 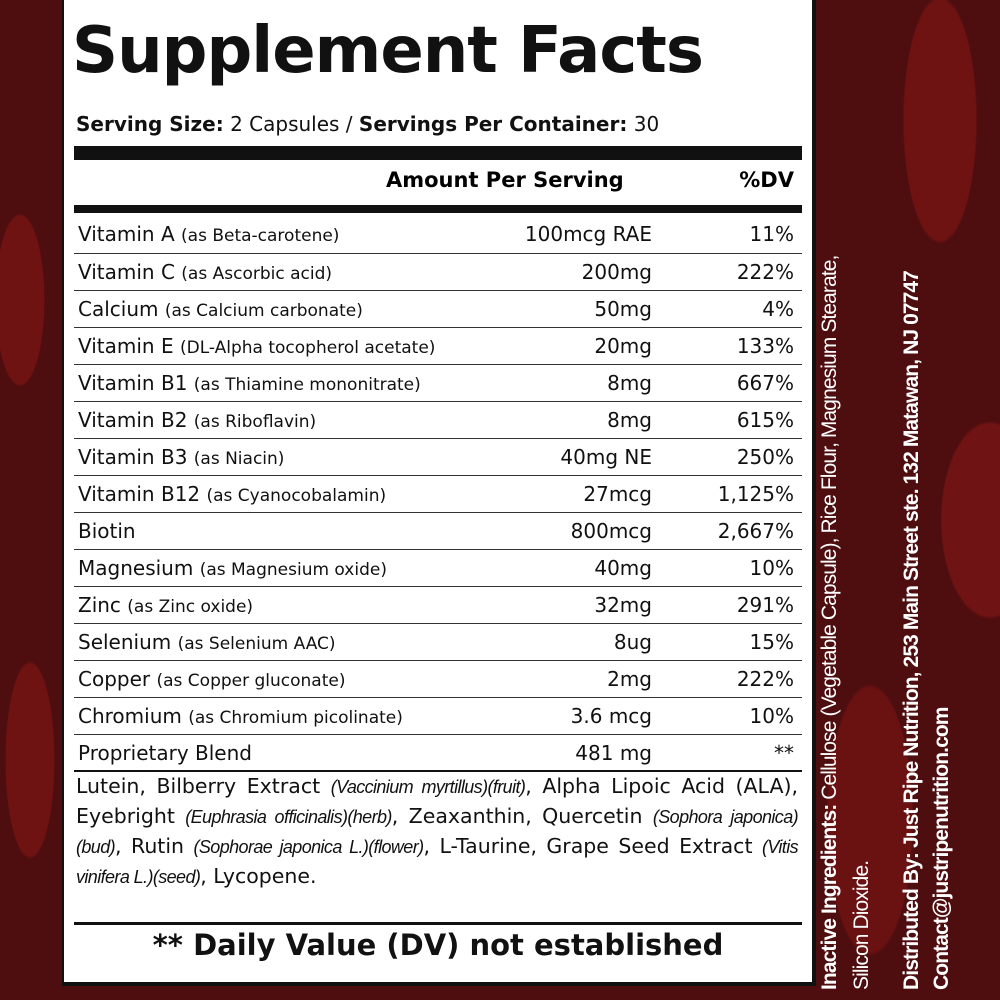 What do you see at coordinates (438, 209) in the screenshot?
I see `medium-divider` at bounding box center [438, 209].